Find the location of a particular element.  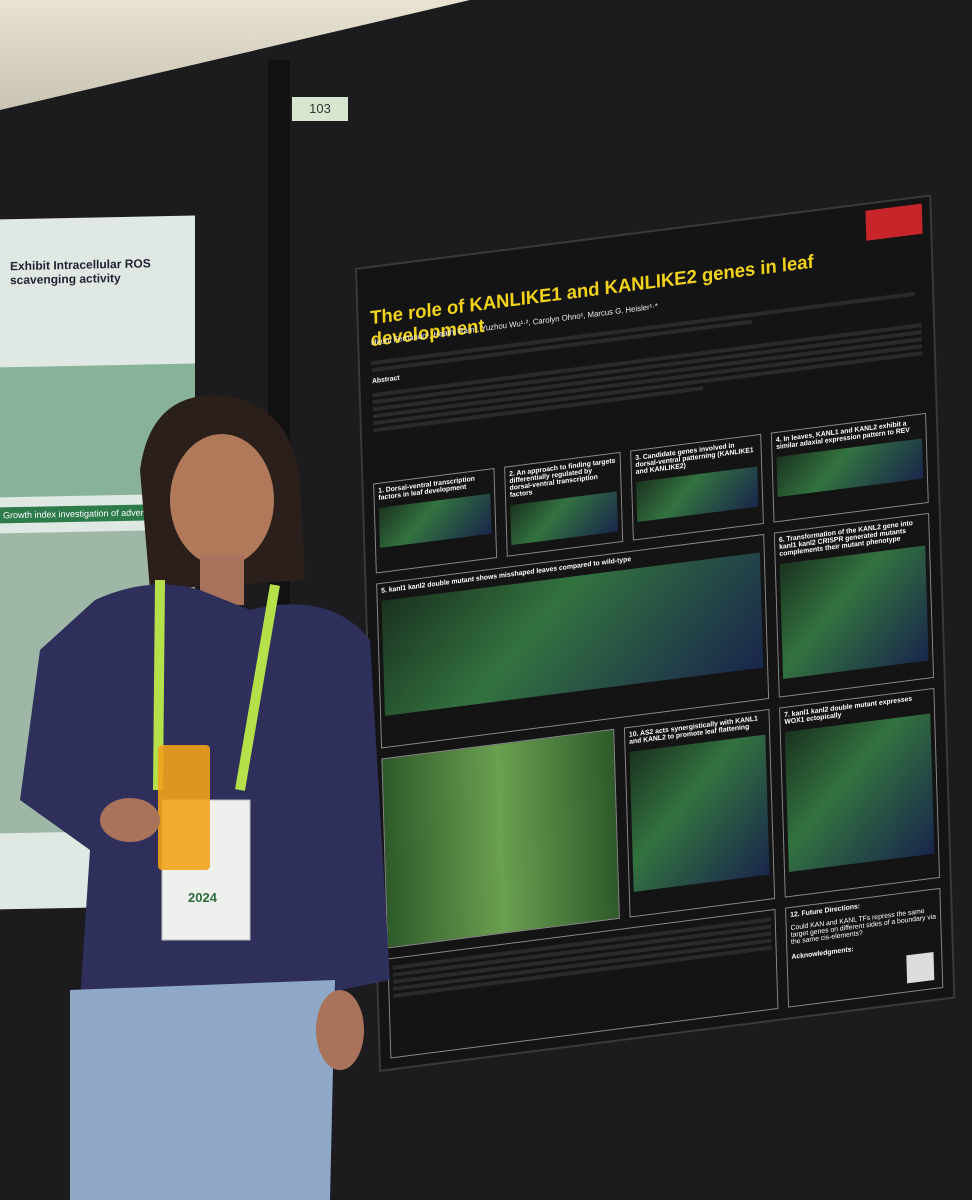

board-number: 103 is located at coordinates (320, 109).